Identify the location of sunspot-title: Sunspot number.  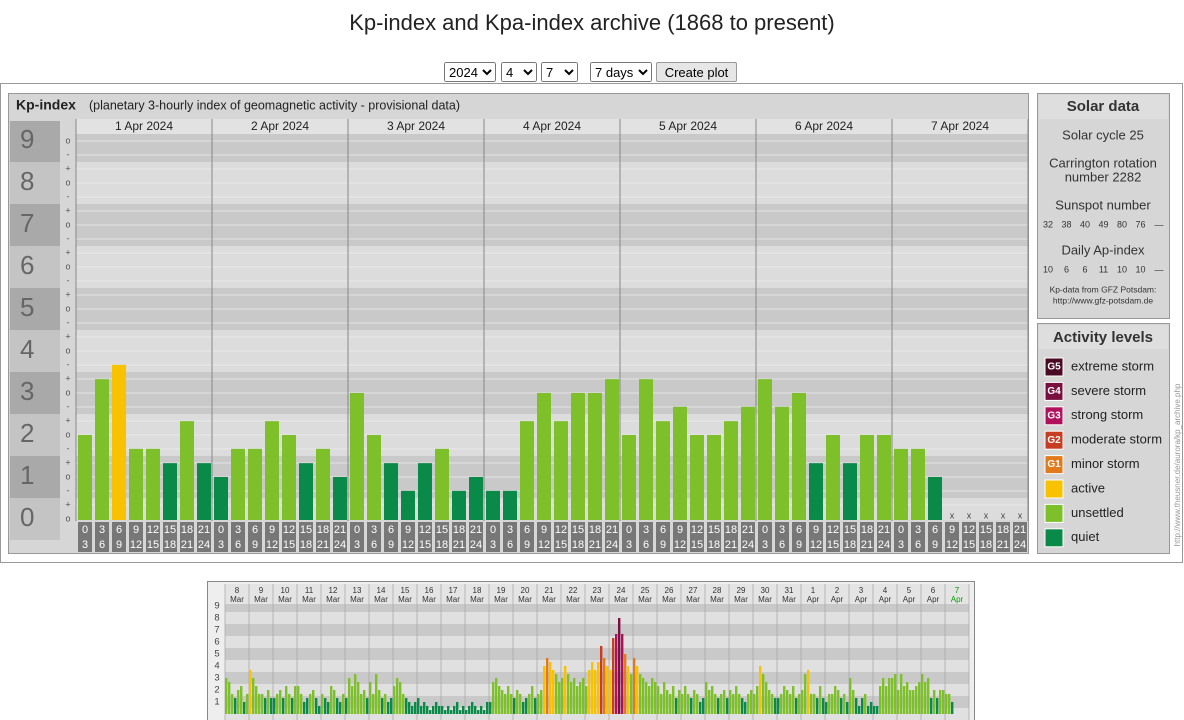
(1103, 204).